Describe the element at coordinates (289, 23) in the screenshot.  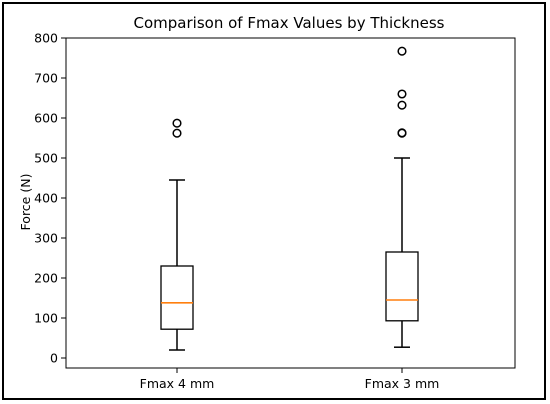
I see `chart-title: Comparison of Fmax Values by Thickness` at that location.